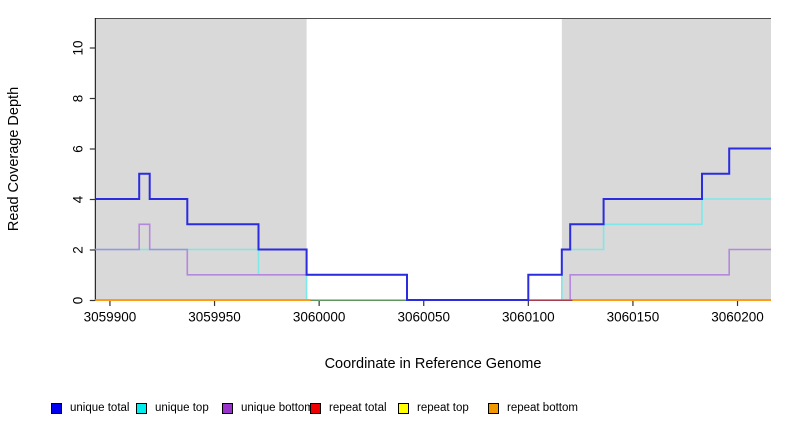 This screenshot has width=792, height=432. I want to click on y-tick-label: 0, so click(77, 301).